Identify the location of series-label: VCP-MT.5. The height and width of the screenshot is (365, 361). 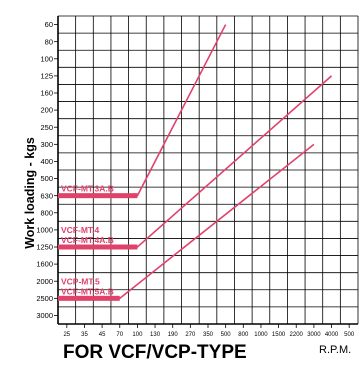
(80, 281).